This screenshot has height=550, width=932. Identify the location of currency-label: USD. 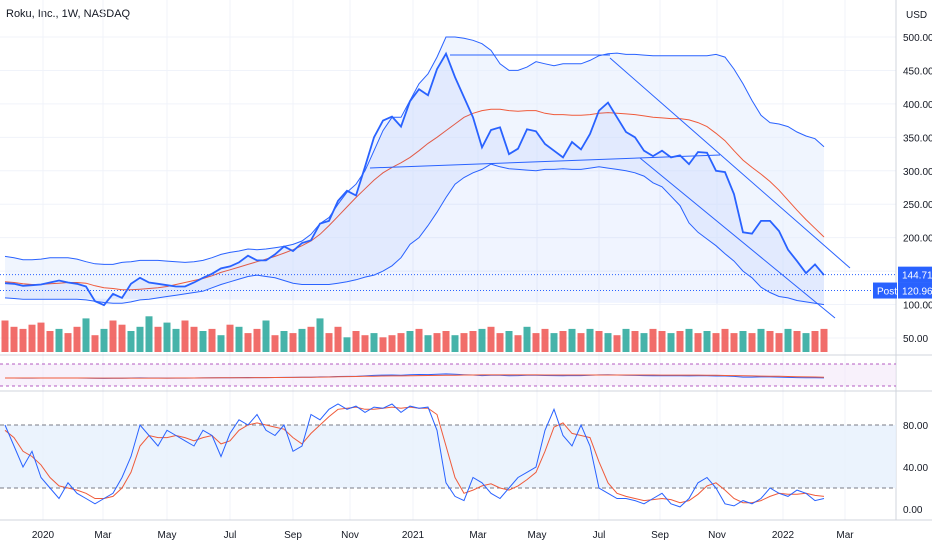
(916, 15).